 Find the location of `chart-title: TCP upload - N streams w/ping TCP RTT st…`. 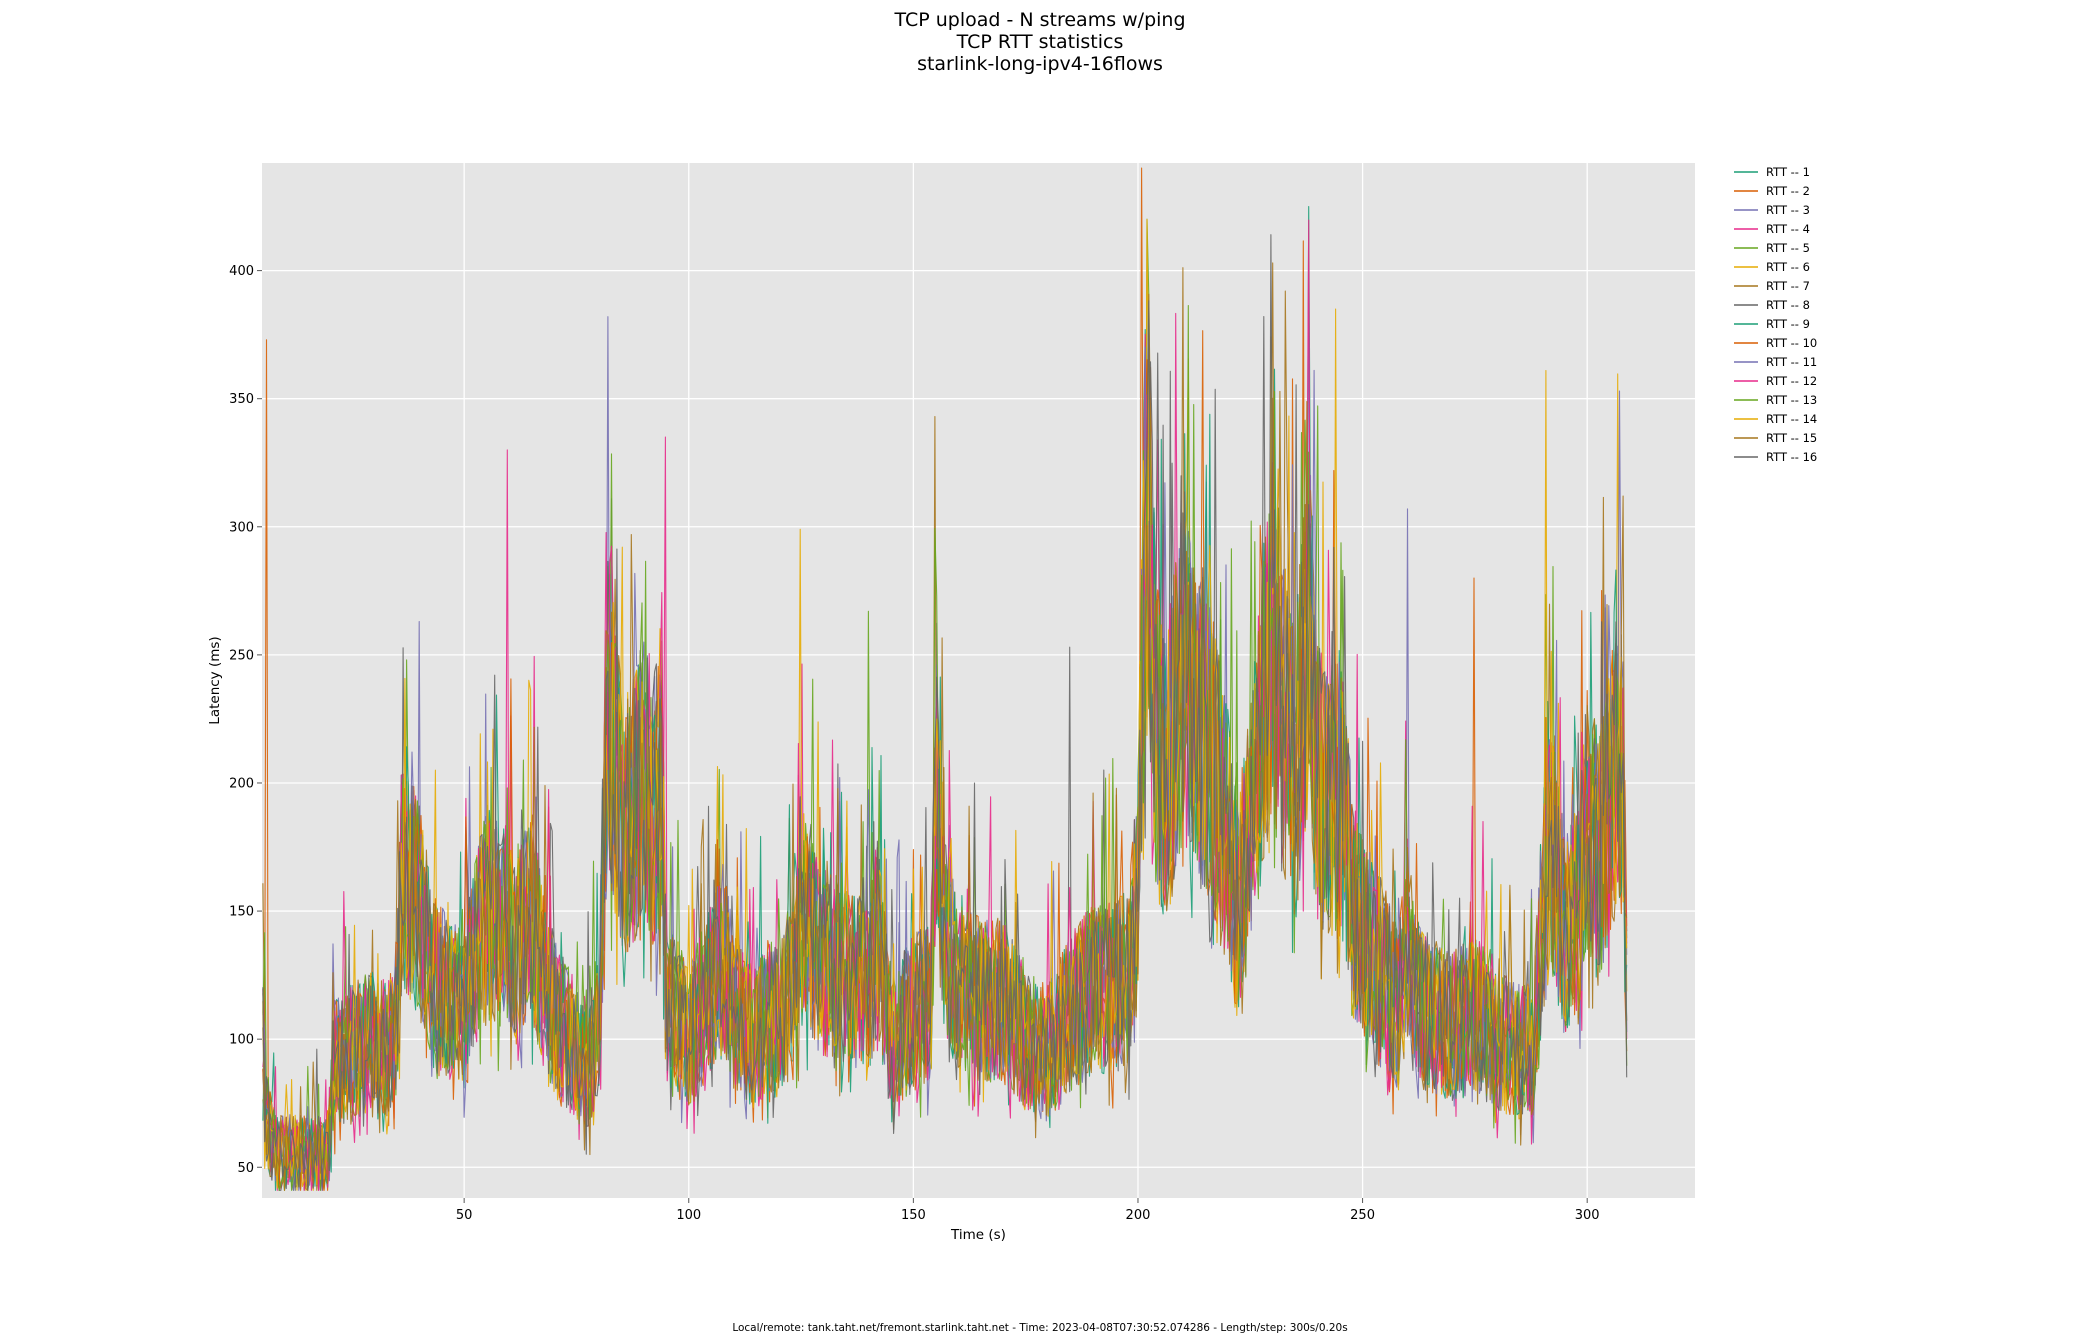

chart-title: TCP upload - N streams w/ping TCP RTT st… is located at coordinates (1039, 42).